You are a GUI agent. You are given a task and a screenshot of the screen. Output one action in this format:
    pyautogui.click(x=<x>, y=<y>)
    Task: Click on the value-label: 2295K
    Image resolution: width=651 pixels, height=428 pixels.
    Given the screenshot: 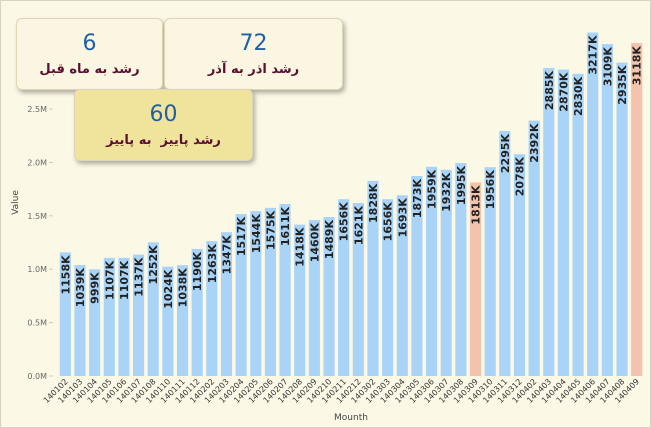 What is the action you would take?
    pyautogui.click(x=505, y=153)
    